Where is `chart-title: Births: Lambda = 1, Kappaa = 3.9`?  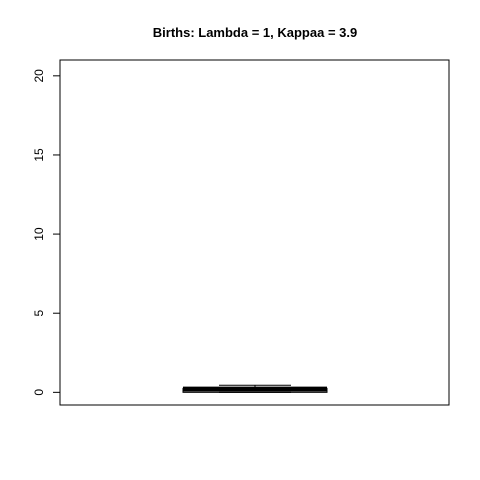
chart-title: Births: Lambda = 1, Kappaa = 3.9 is located at coordinates (255, 32).